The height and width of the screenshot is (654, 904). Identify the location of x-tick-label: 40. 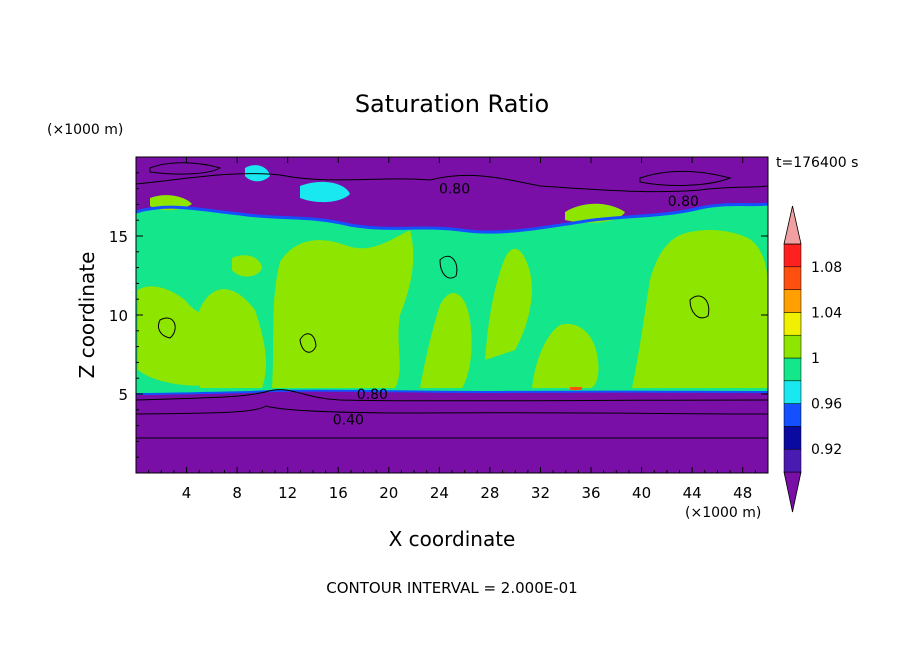
(641, 493).